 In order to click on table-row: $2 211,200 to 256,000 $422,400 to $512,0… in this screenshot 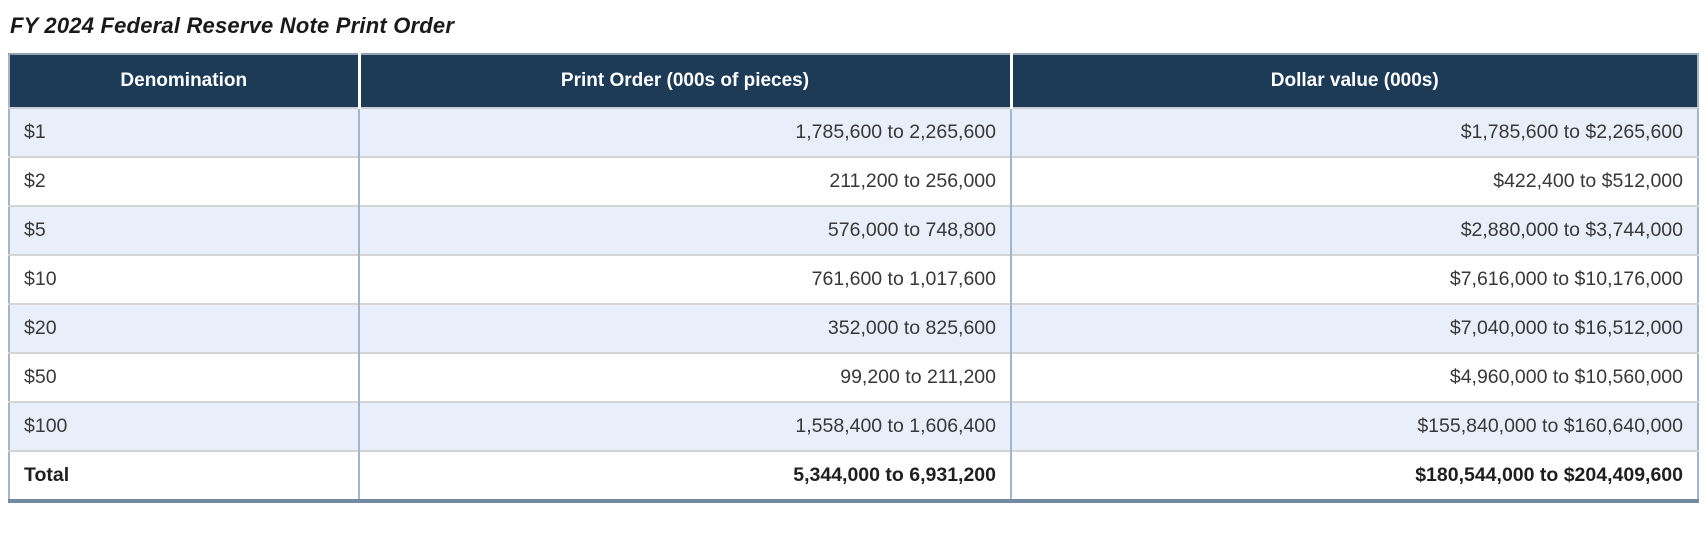, I will do `click(853, 181)`.